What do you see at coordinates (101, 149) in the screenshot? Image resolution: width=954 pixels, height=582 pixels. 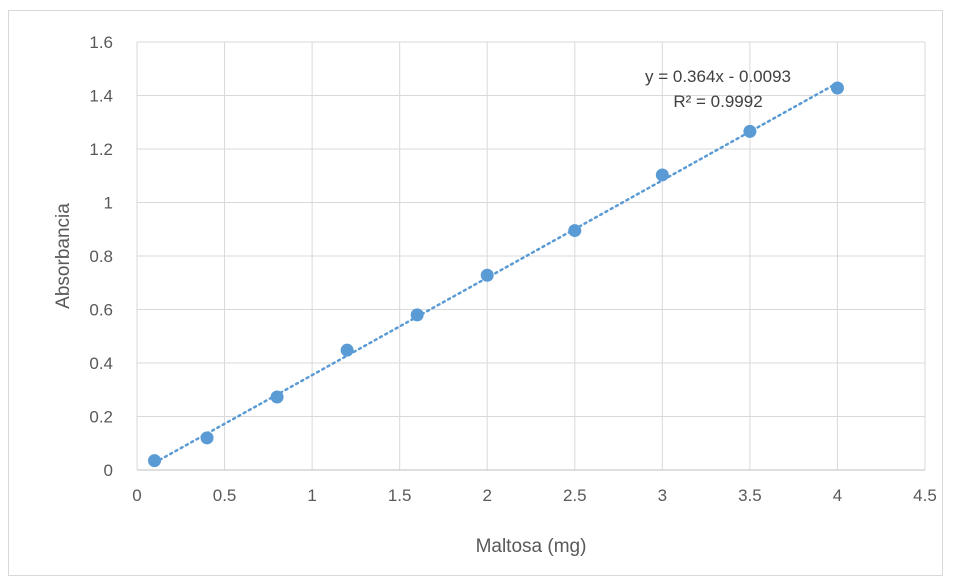 I see `y-tick-label: 1.2` at bounding box center [101, 149].